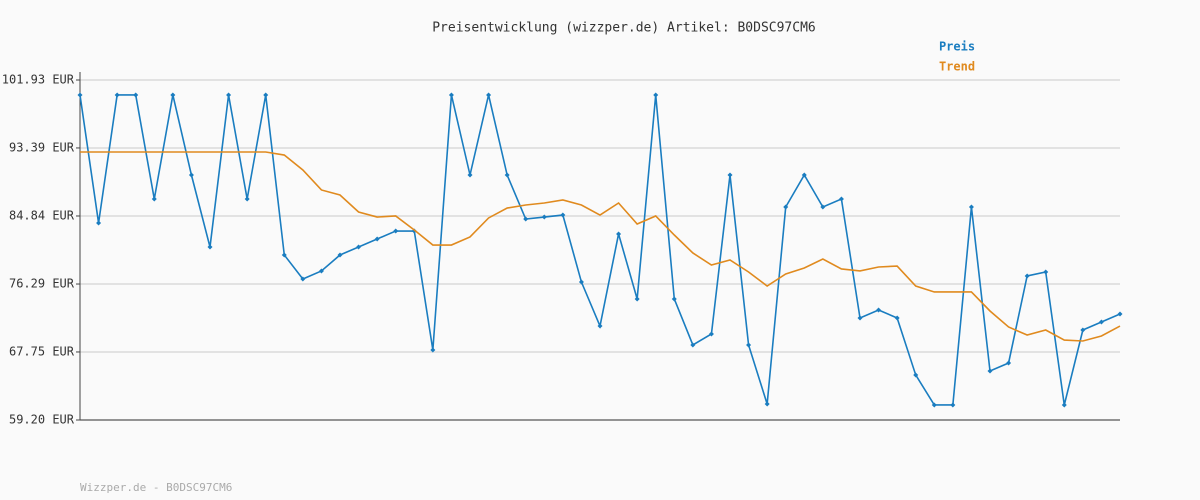 The height and width of the screenshot is (500, 1200). What do you see at coordinates (42, 351) in the screenshot?
I see `y-tick-label: 67.75 EUR` at bounding box center [42, 351].